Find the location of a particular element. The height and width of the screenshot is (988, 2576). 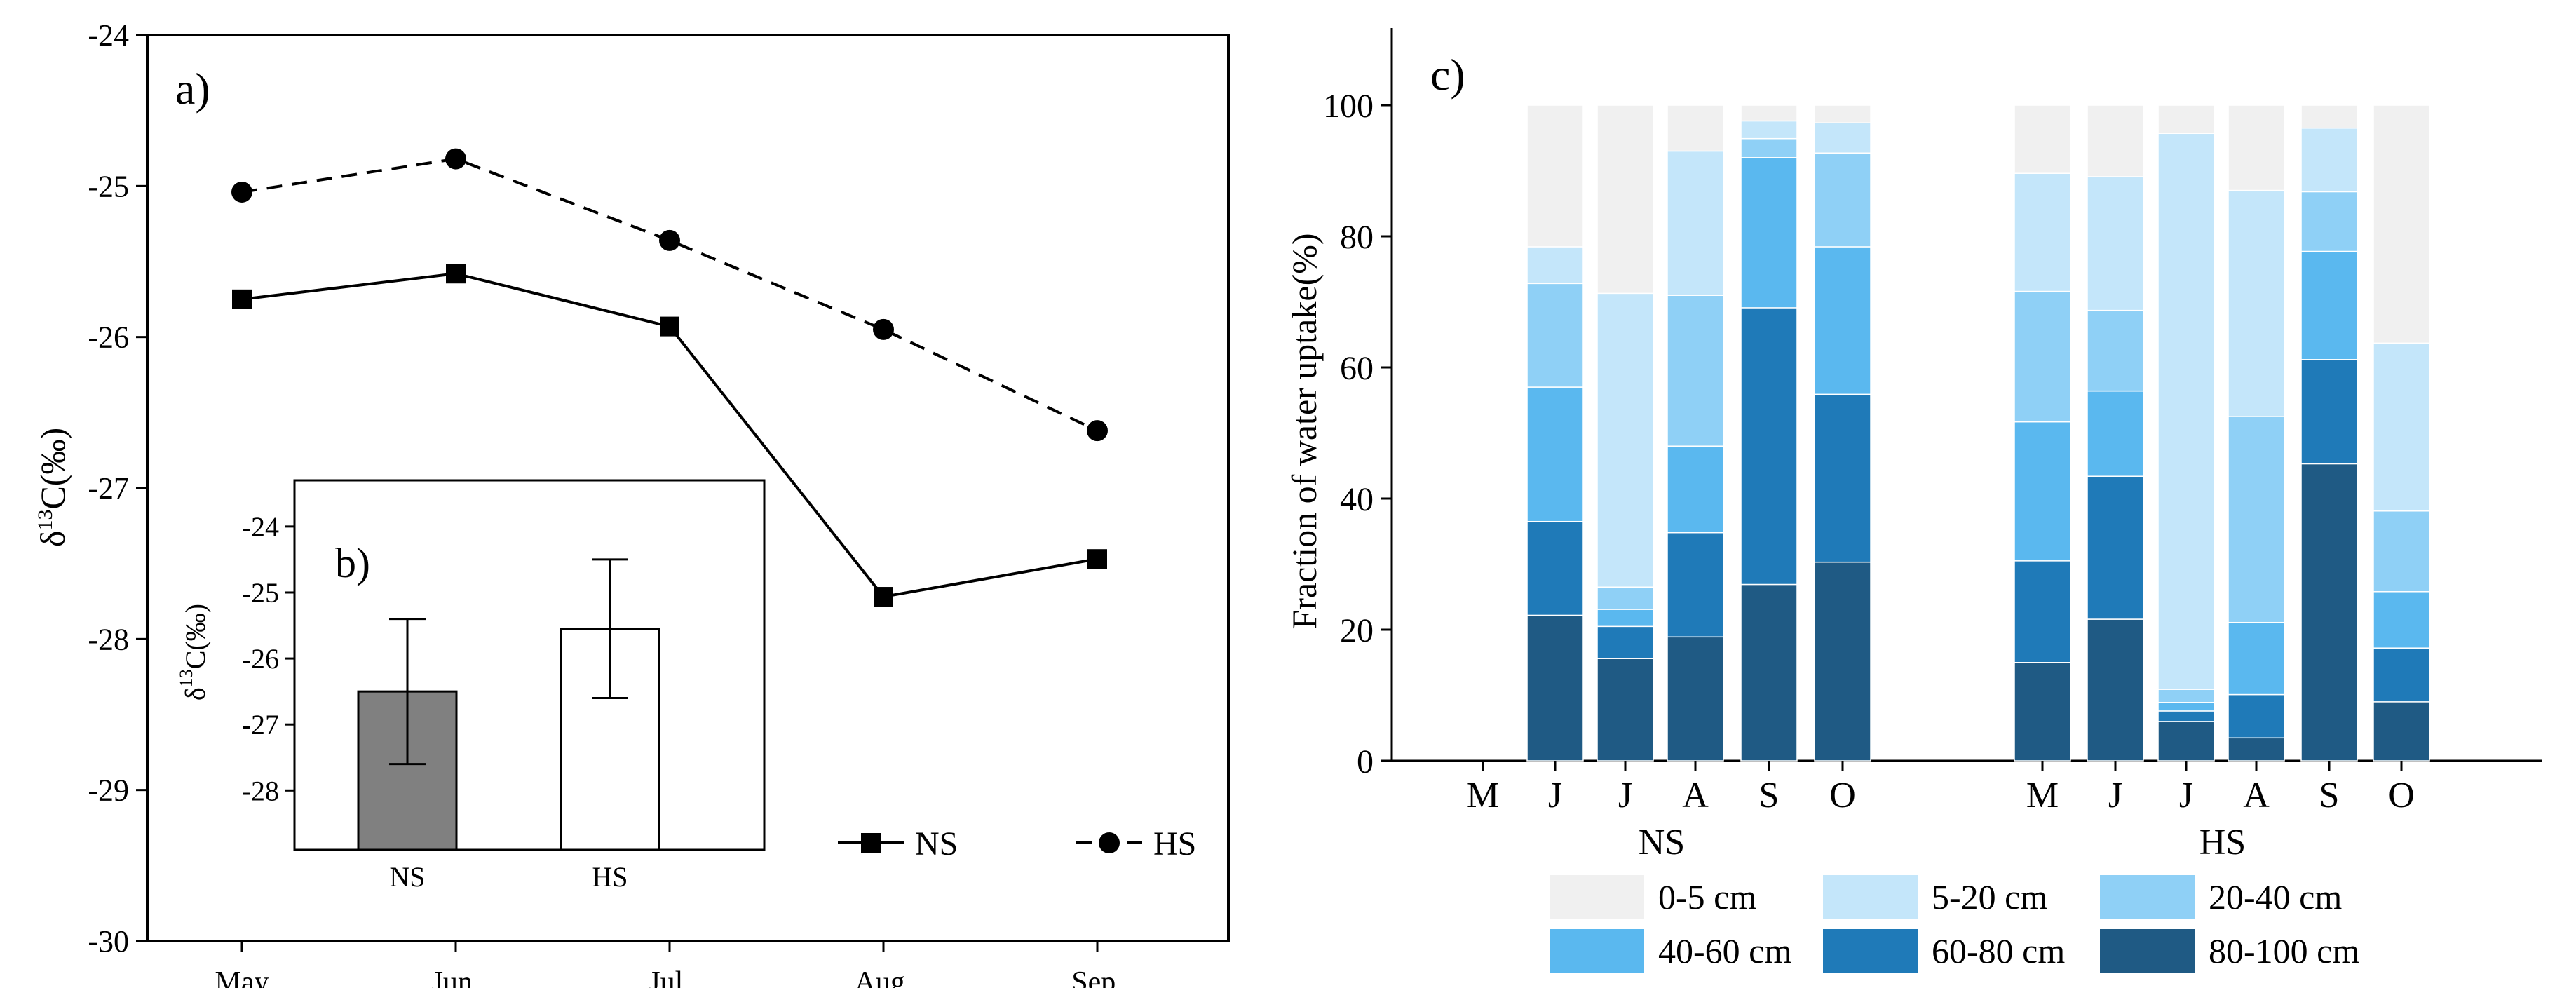

panel-c-bar-segment-NS-A-0-5cm is located at coordinates (1695, 128).